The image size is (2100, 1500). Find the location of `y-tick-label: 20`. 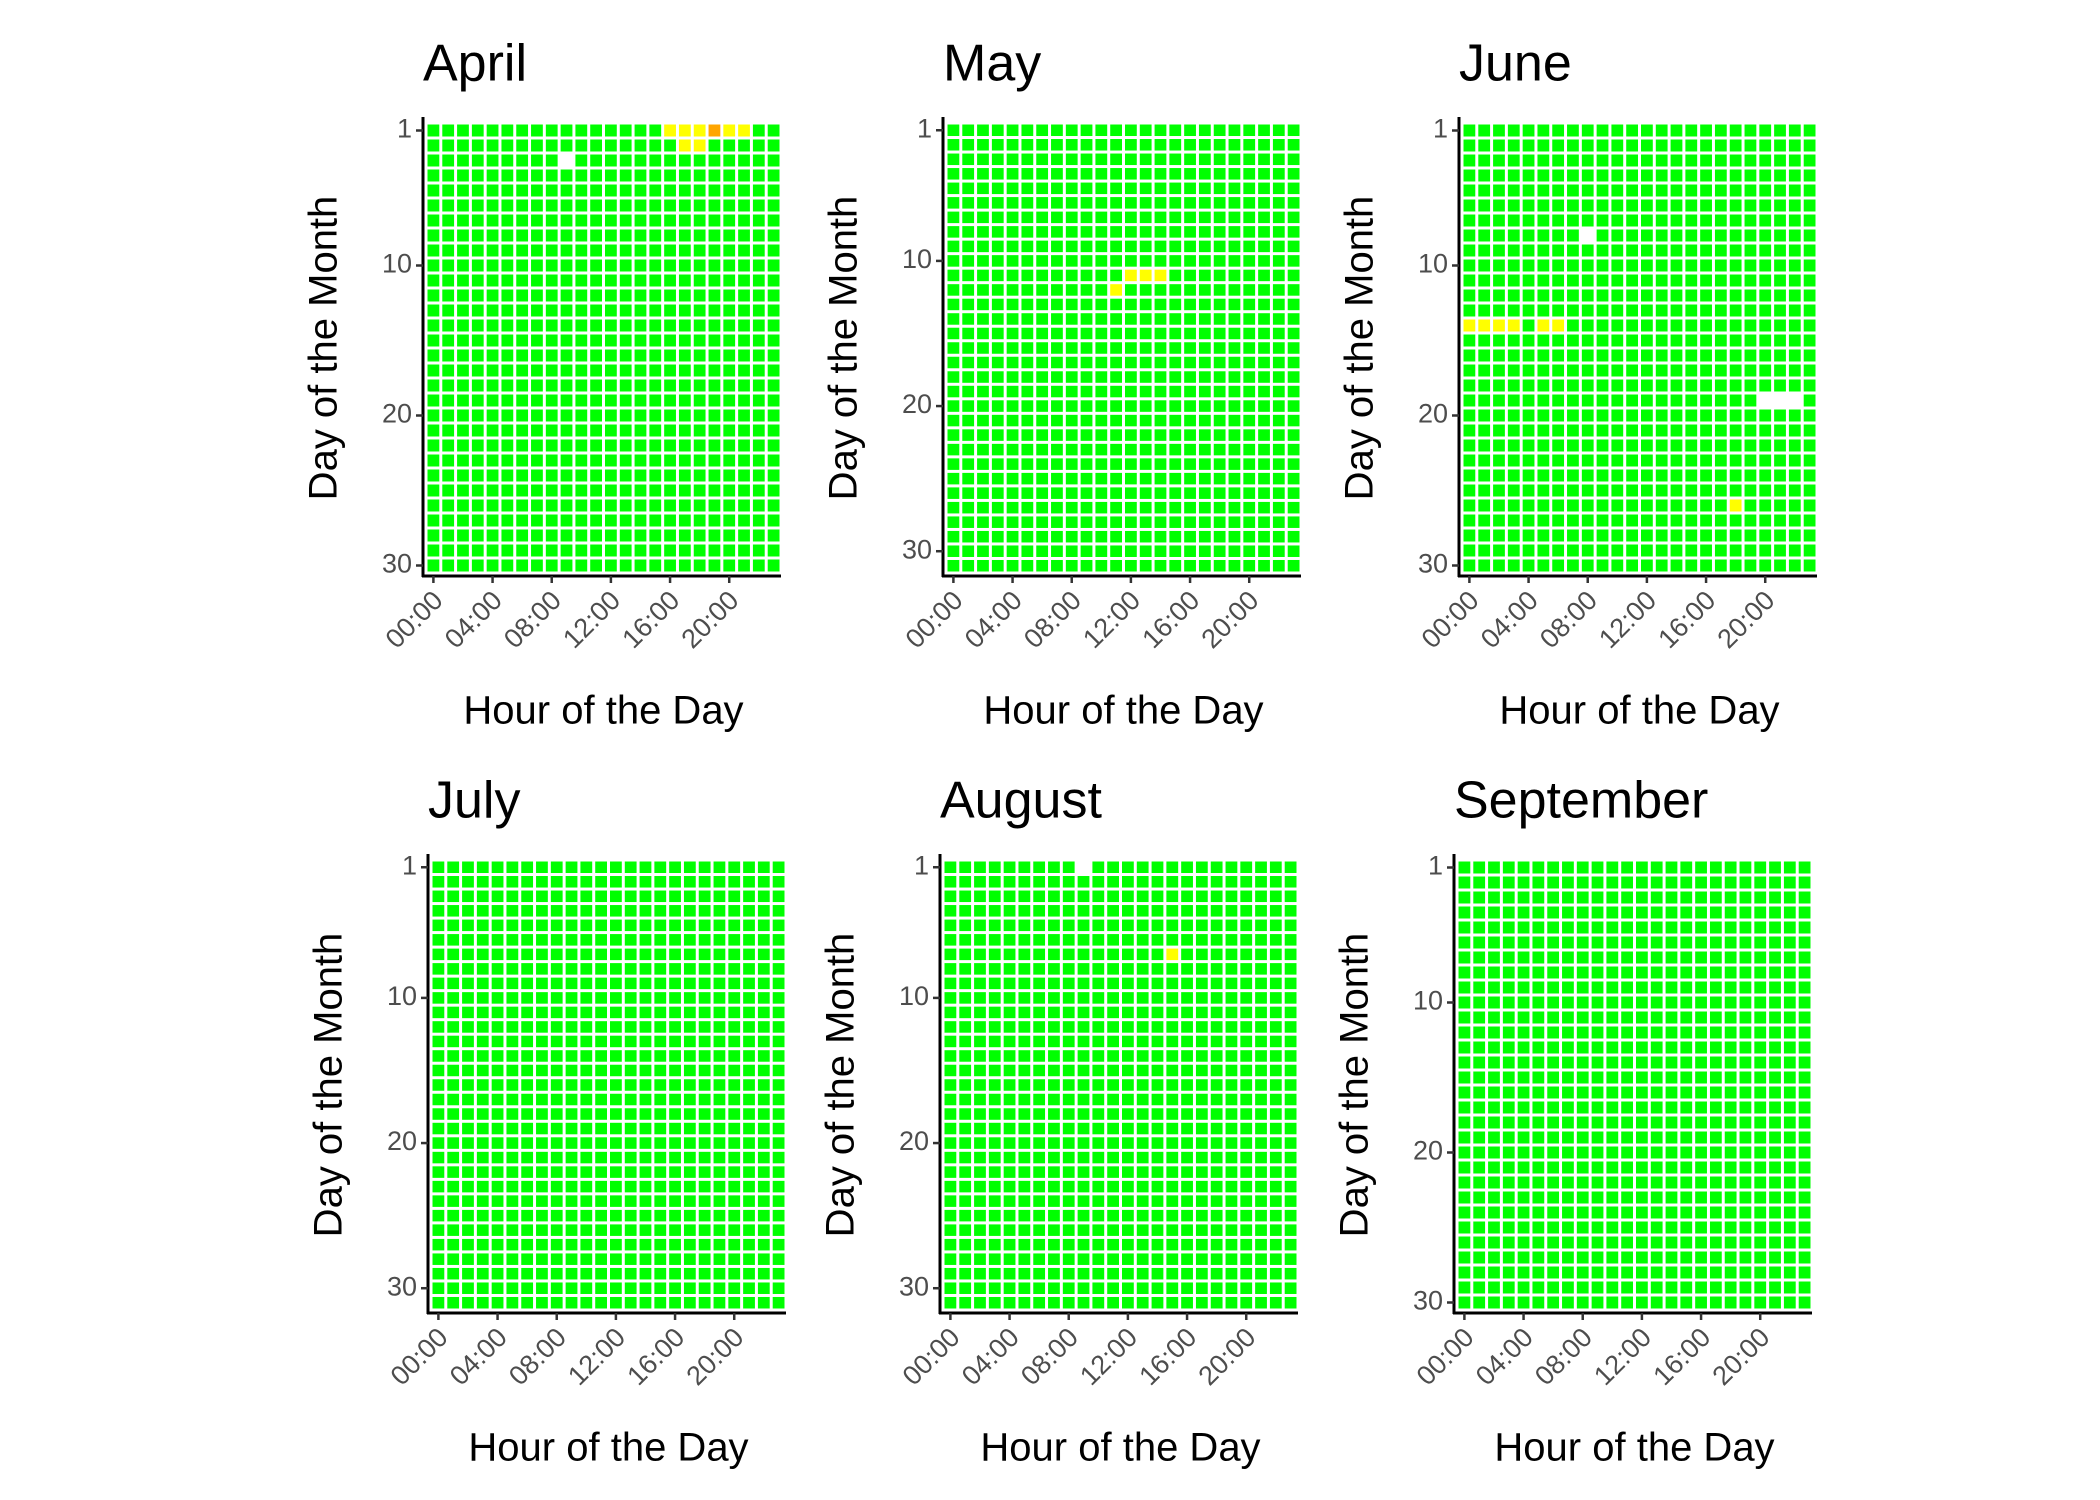

y-tick-label: 20 is located at coordinates (402, 1141).